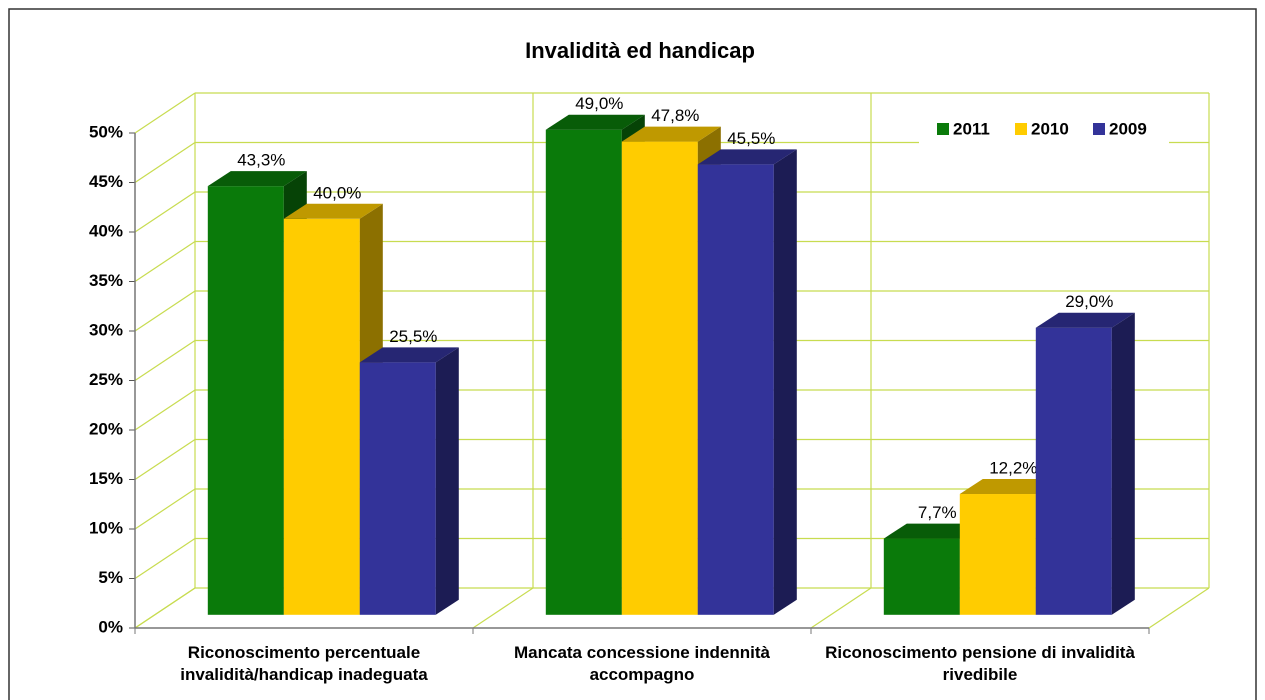 The width and height of the screenshot is (1265, 700). I want to click on y-tick-label: 45%, so click(106, 181).